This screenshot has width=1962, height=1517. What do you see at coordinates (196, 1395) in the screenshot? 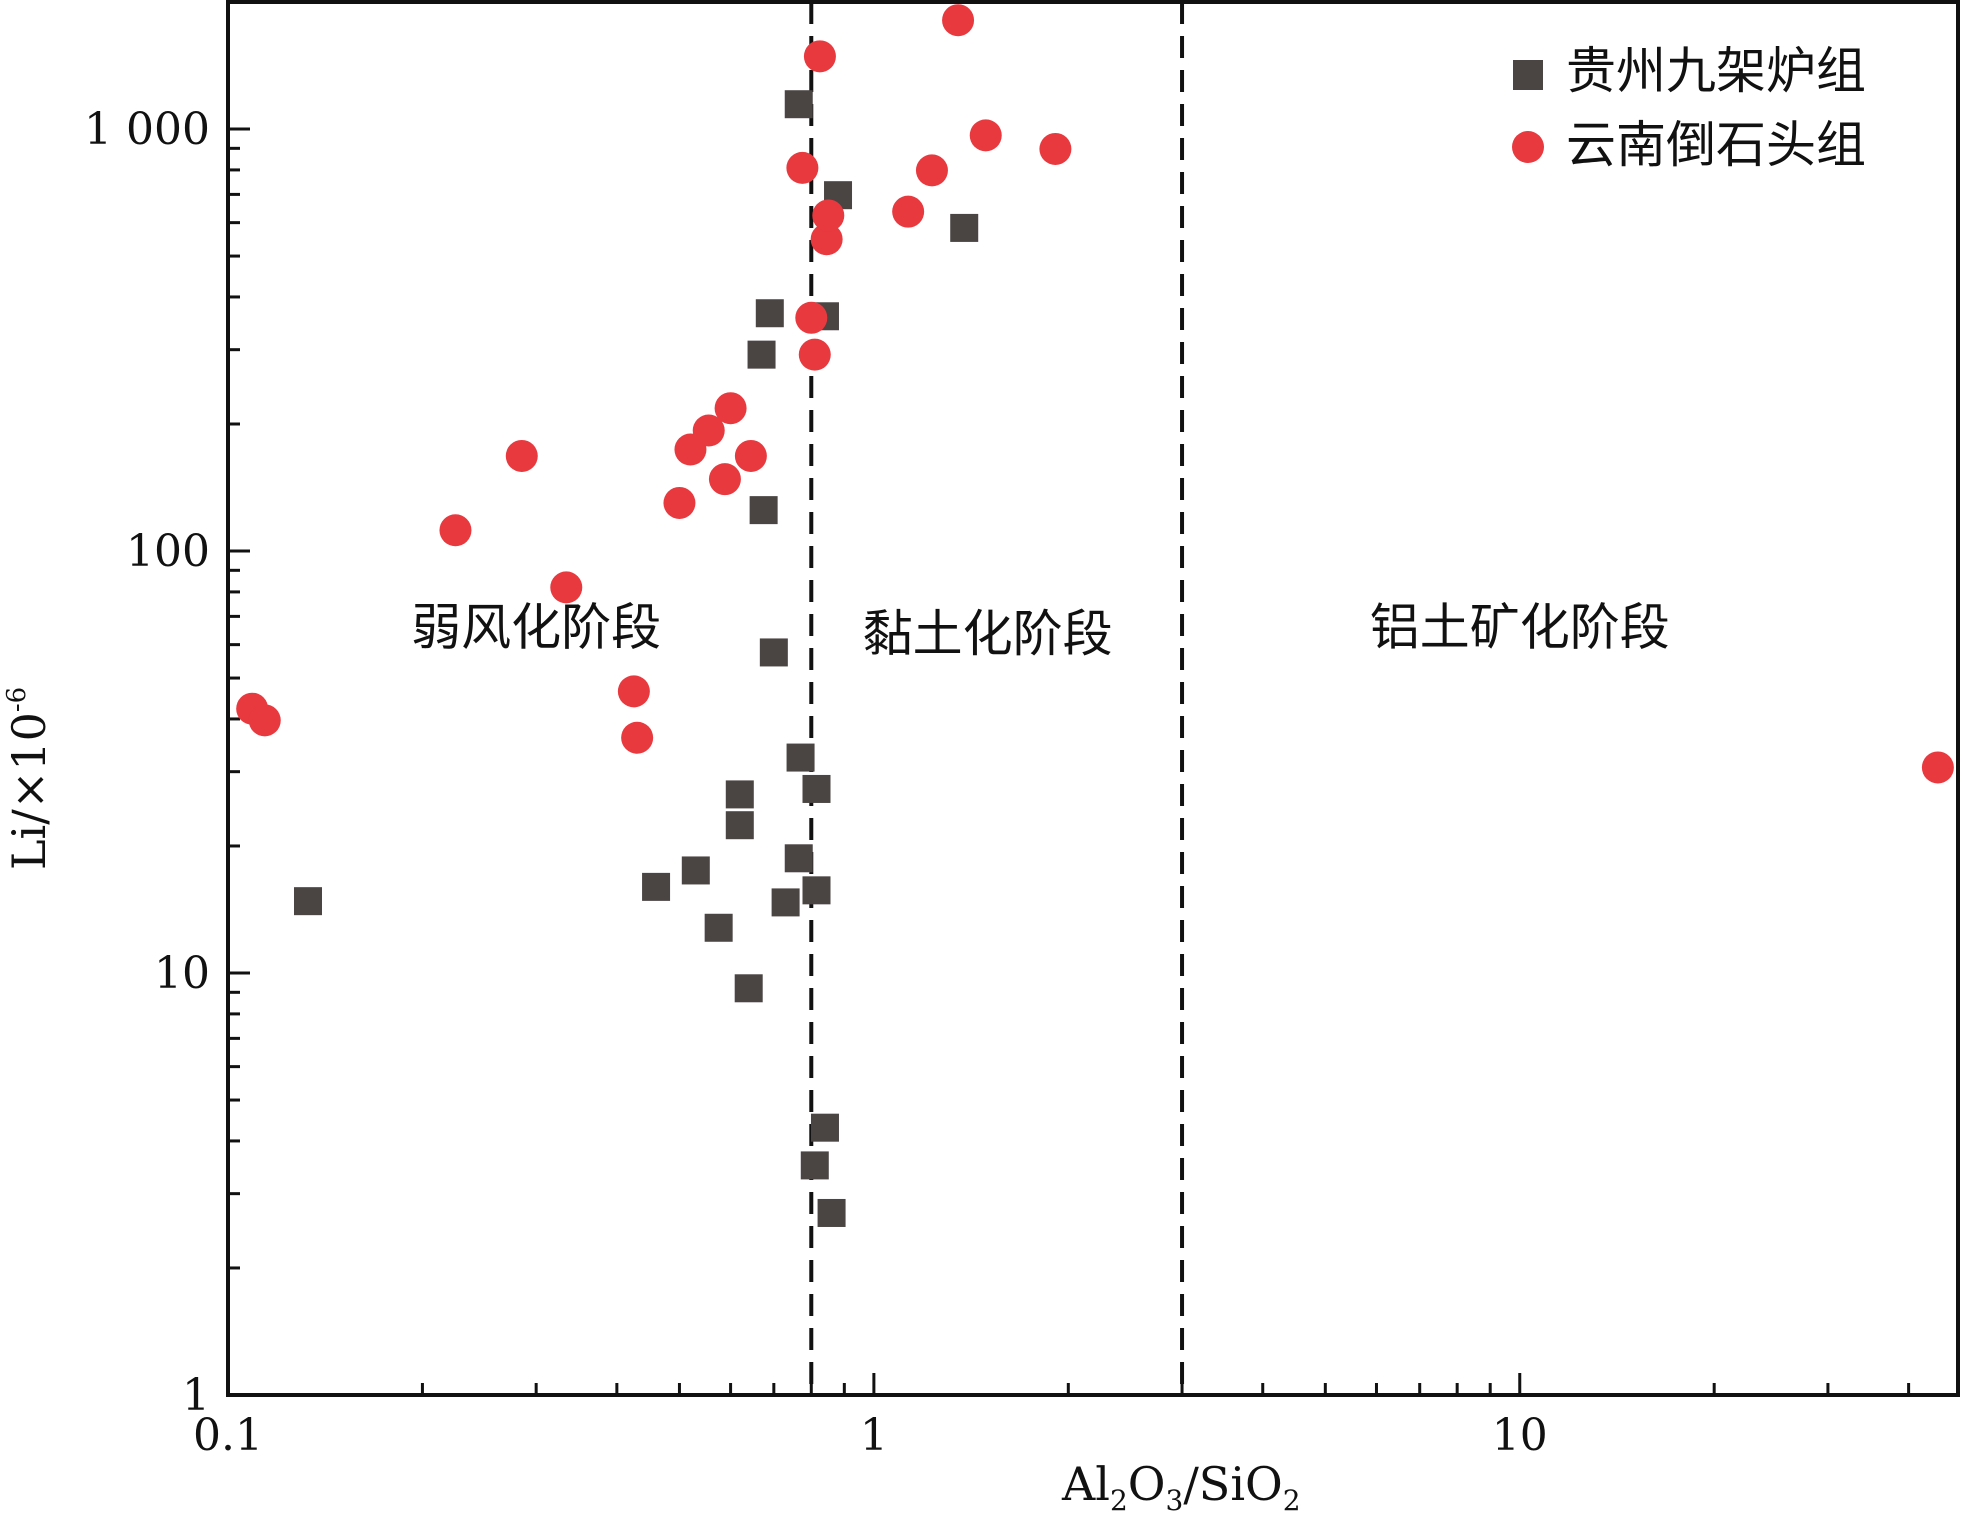
I see `y-tick-label: 1` at bounding box center [196, 1395].